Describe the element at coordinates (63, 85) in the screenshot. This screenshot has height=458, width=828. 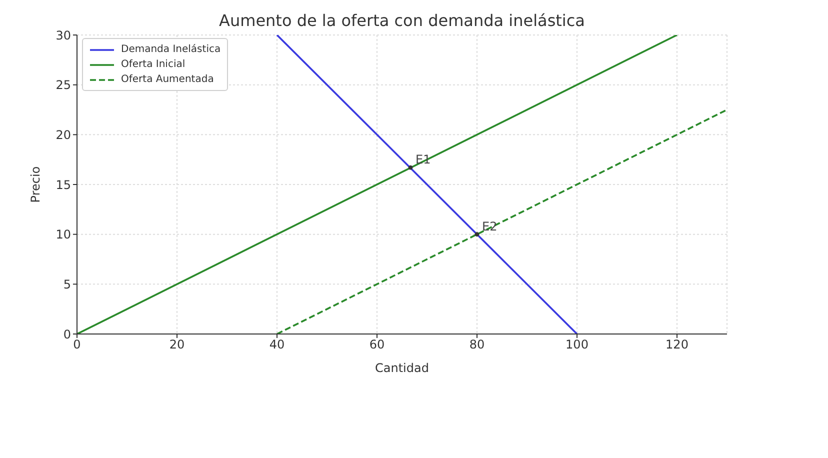
I see `y-tick-label: 25` at that location.